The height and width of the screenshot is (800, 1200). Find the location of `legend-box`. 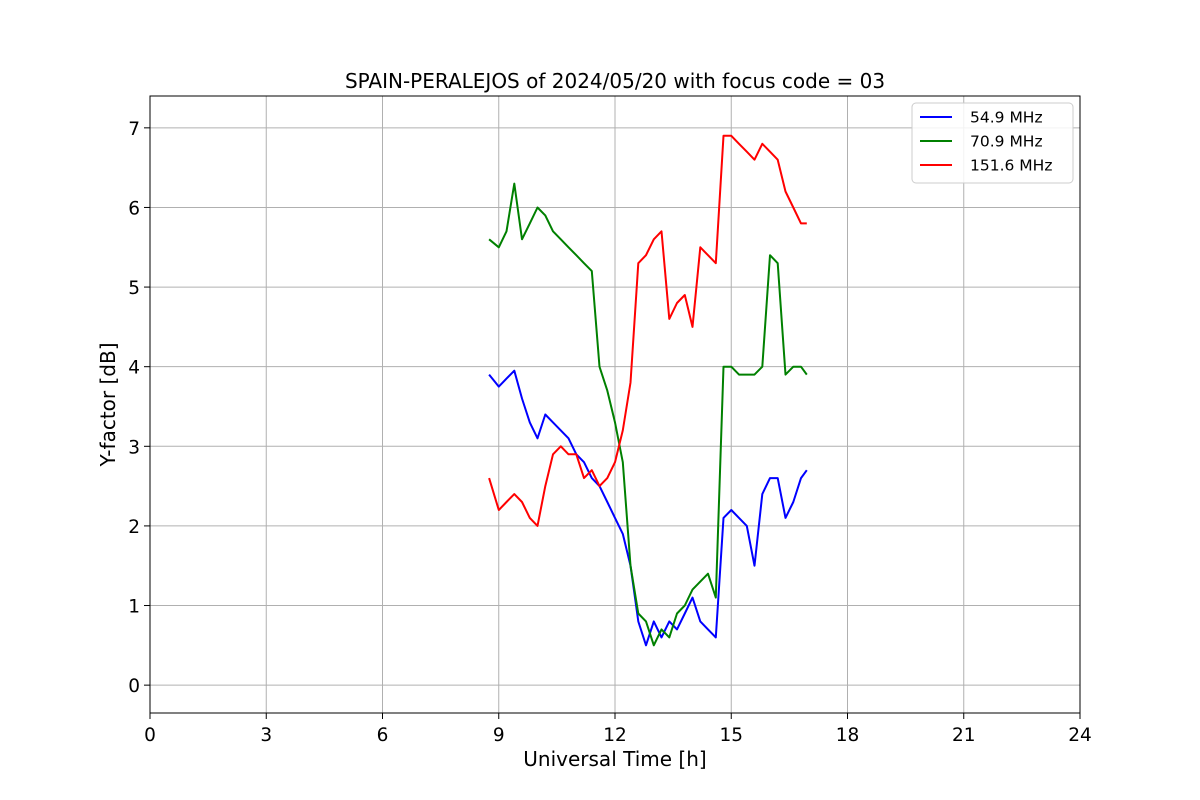

legend-box is located at coordinates (992, 143).